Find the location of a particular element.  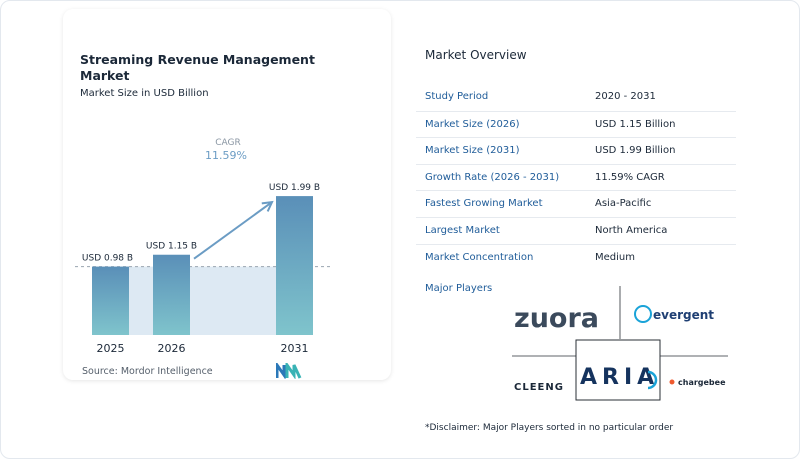

overview-value: 11.59% CAGR is located at coordinates (630, 177).